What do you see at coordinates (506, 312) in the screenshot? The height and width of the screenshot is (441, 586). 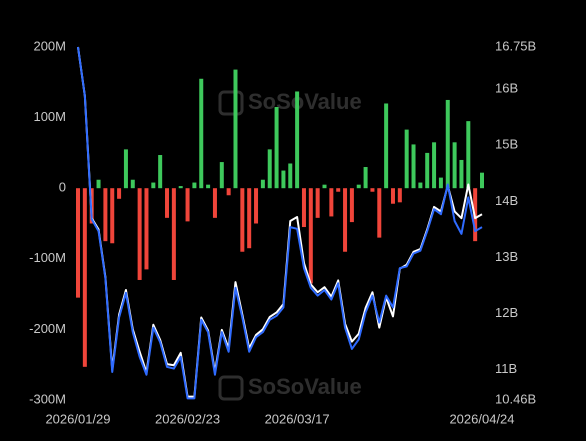 I see `y2-tick-label: 12B` at bounding box center [506, 312].